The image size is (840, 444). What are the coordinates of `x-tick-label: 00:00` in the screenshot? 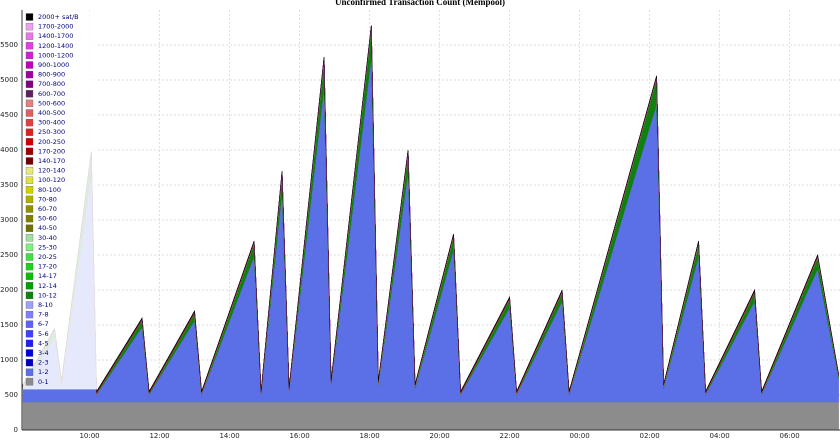 It's located at (579, 436).